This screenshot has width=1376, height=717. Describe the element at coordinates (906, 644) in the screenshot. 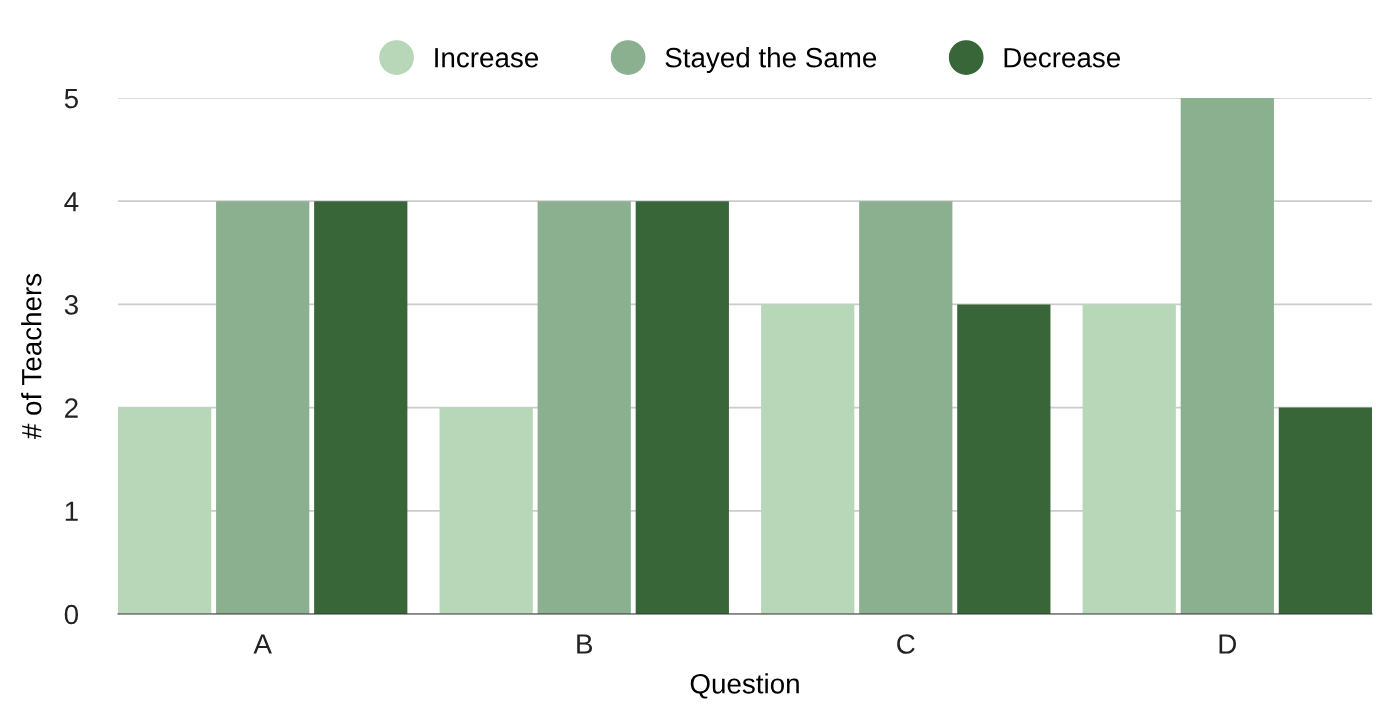

I see `x-tick-label: C` at that location.